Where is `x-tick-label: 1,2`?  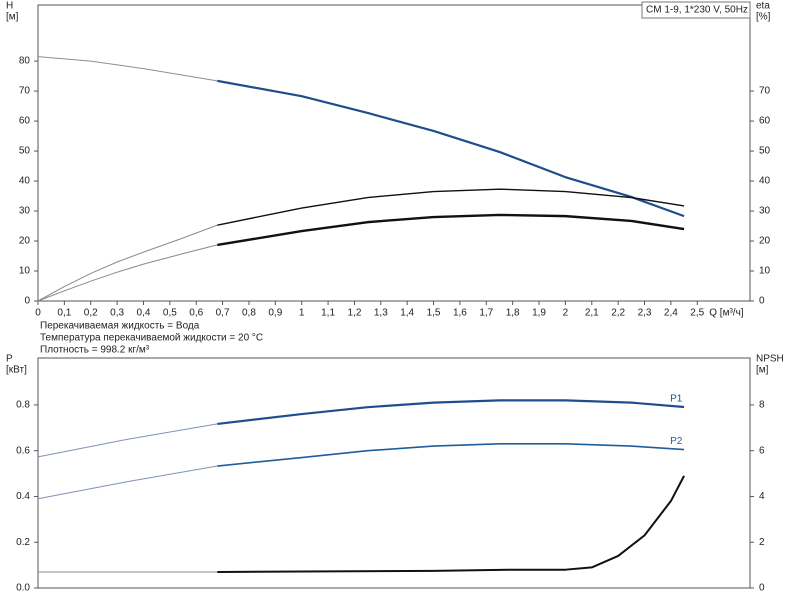
x-tick-label: 1,2 is located at coordinates (354, 313).